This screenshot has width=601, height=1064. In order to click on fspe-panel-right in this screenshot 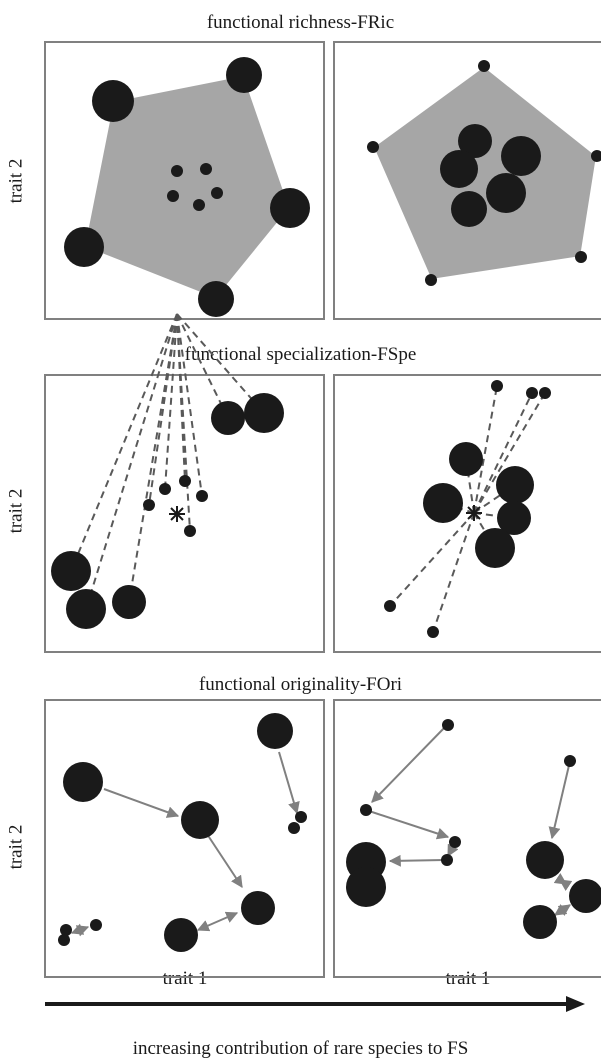, I will do `click(467, 513)`.